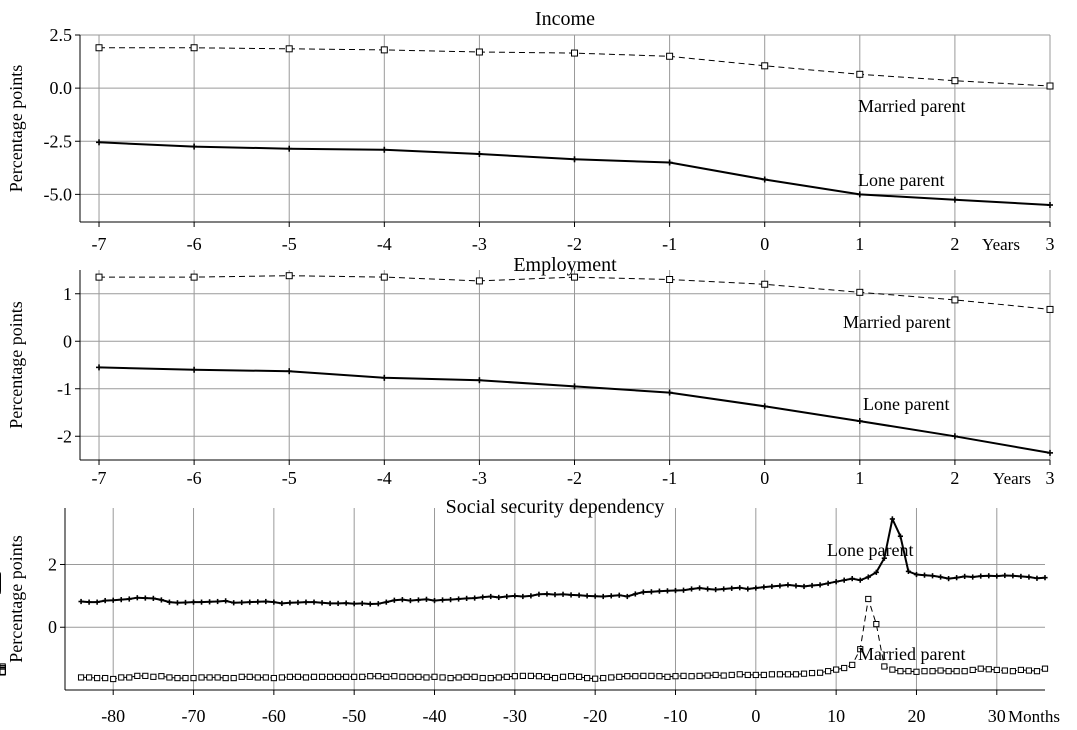  What do you see at coordinates (99, 244) in the screenshot?
I see `x-tick-label: -7` at bounding box center [99, 244].